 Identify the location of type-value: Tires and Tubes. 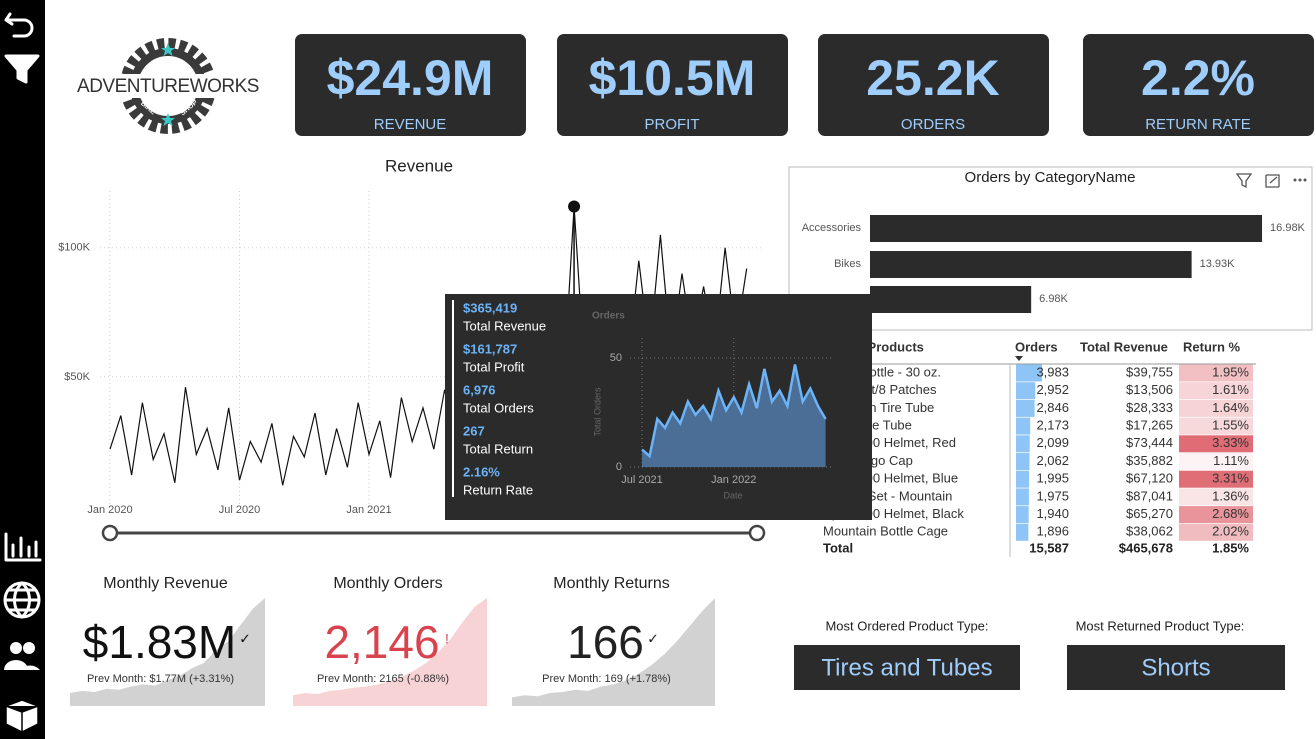
(906, 667).